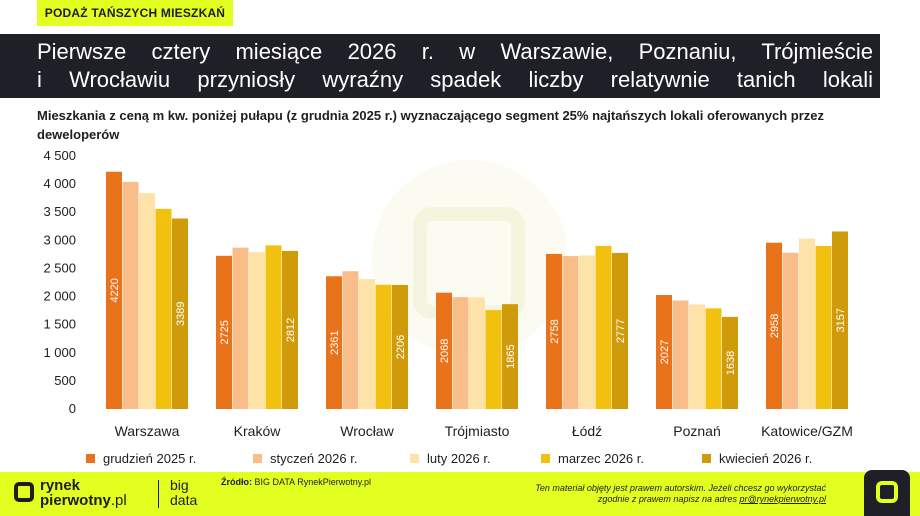  Describe the element at coordinates (313, 482) in the screenshot. I see `source-text: BIG DATA RynekPierwotny.pl` at that location.